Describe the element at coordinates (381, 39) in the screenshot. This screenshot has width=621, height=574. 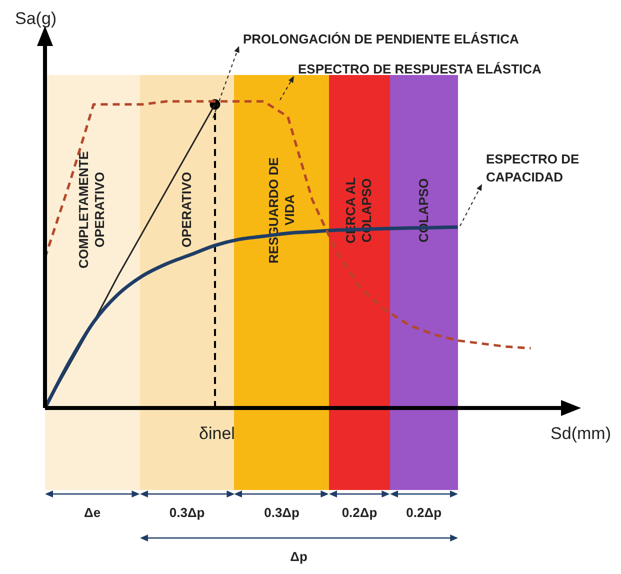
I see `text: PROLONGACIÓN DE PENDIENTE ELÁSTICA` at that location.